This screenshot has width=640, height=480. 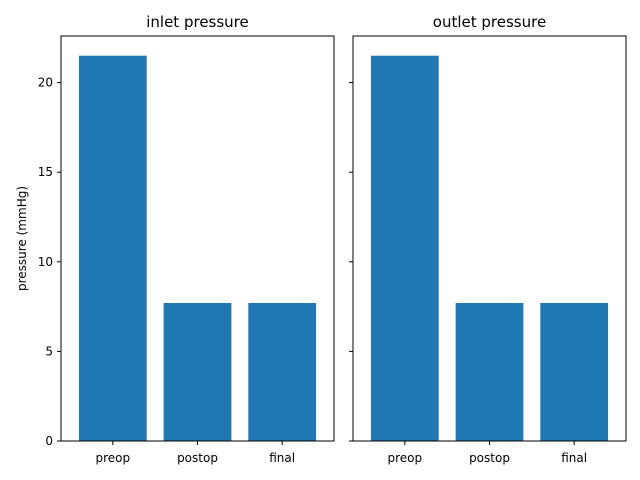 I want to click on outlet-pressure-x-tick-label-final: final, so click(x=574, y=458).